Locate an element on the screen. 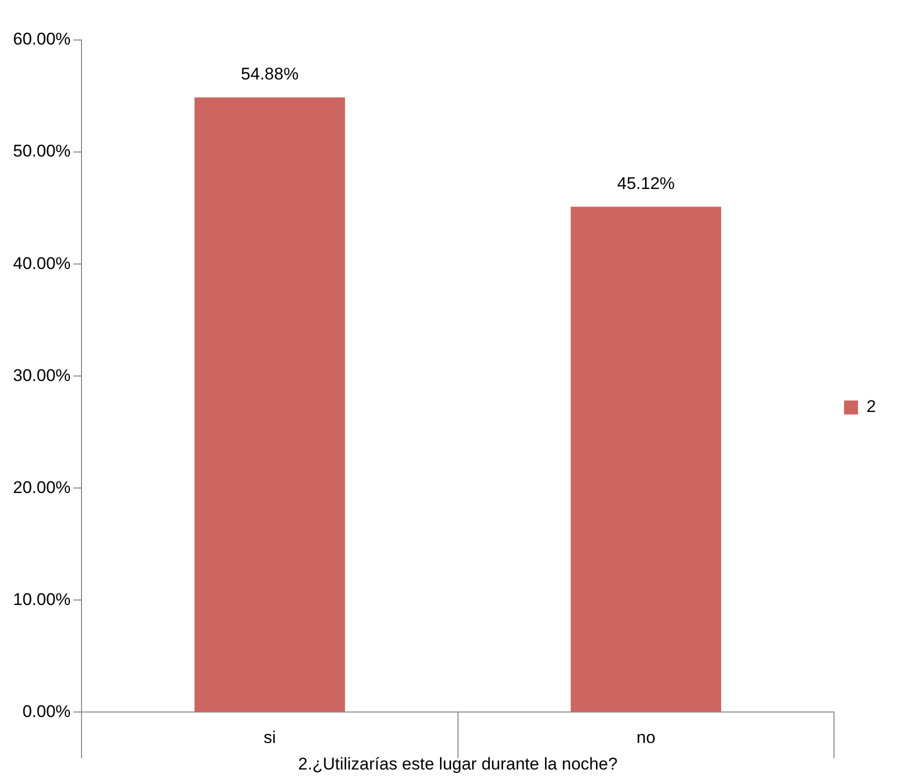 The height and width of the screenshot is (780, 906). data-label: 54.88% is located at coordinates (269, 74).